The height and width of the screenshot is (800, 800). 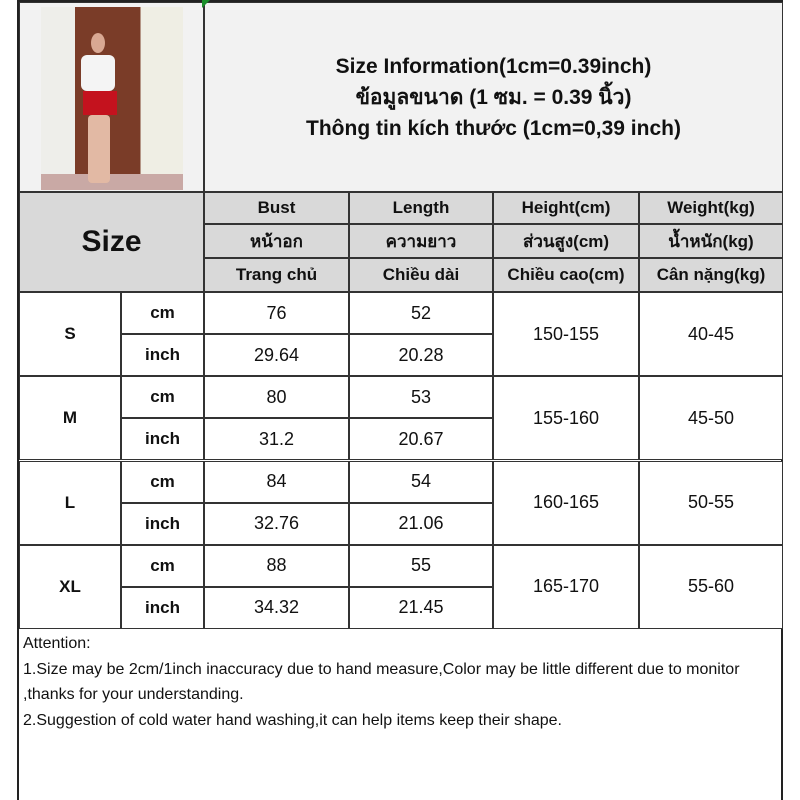 I want to click on weight-range: 40-45, so click(x=711, y=334).